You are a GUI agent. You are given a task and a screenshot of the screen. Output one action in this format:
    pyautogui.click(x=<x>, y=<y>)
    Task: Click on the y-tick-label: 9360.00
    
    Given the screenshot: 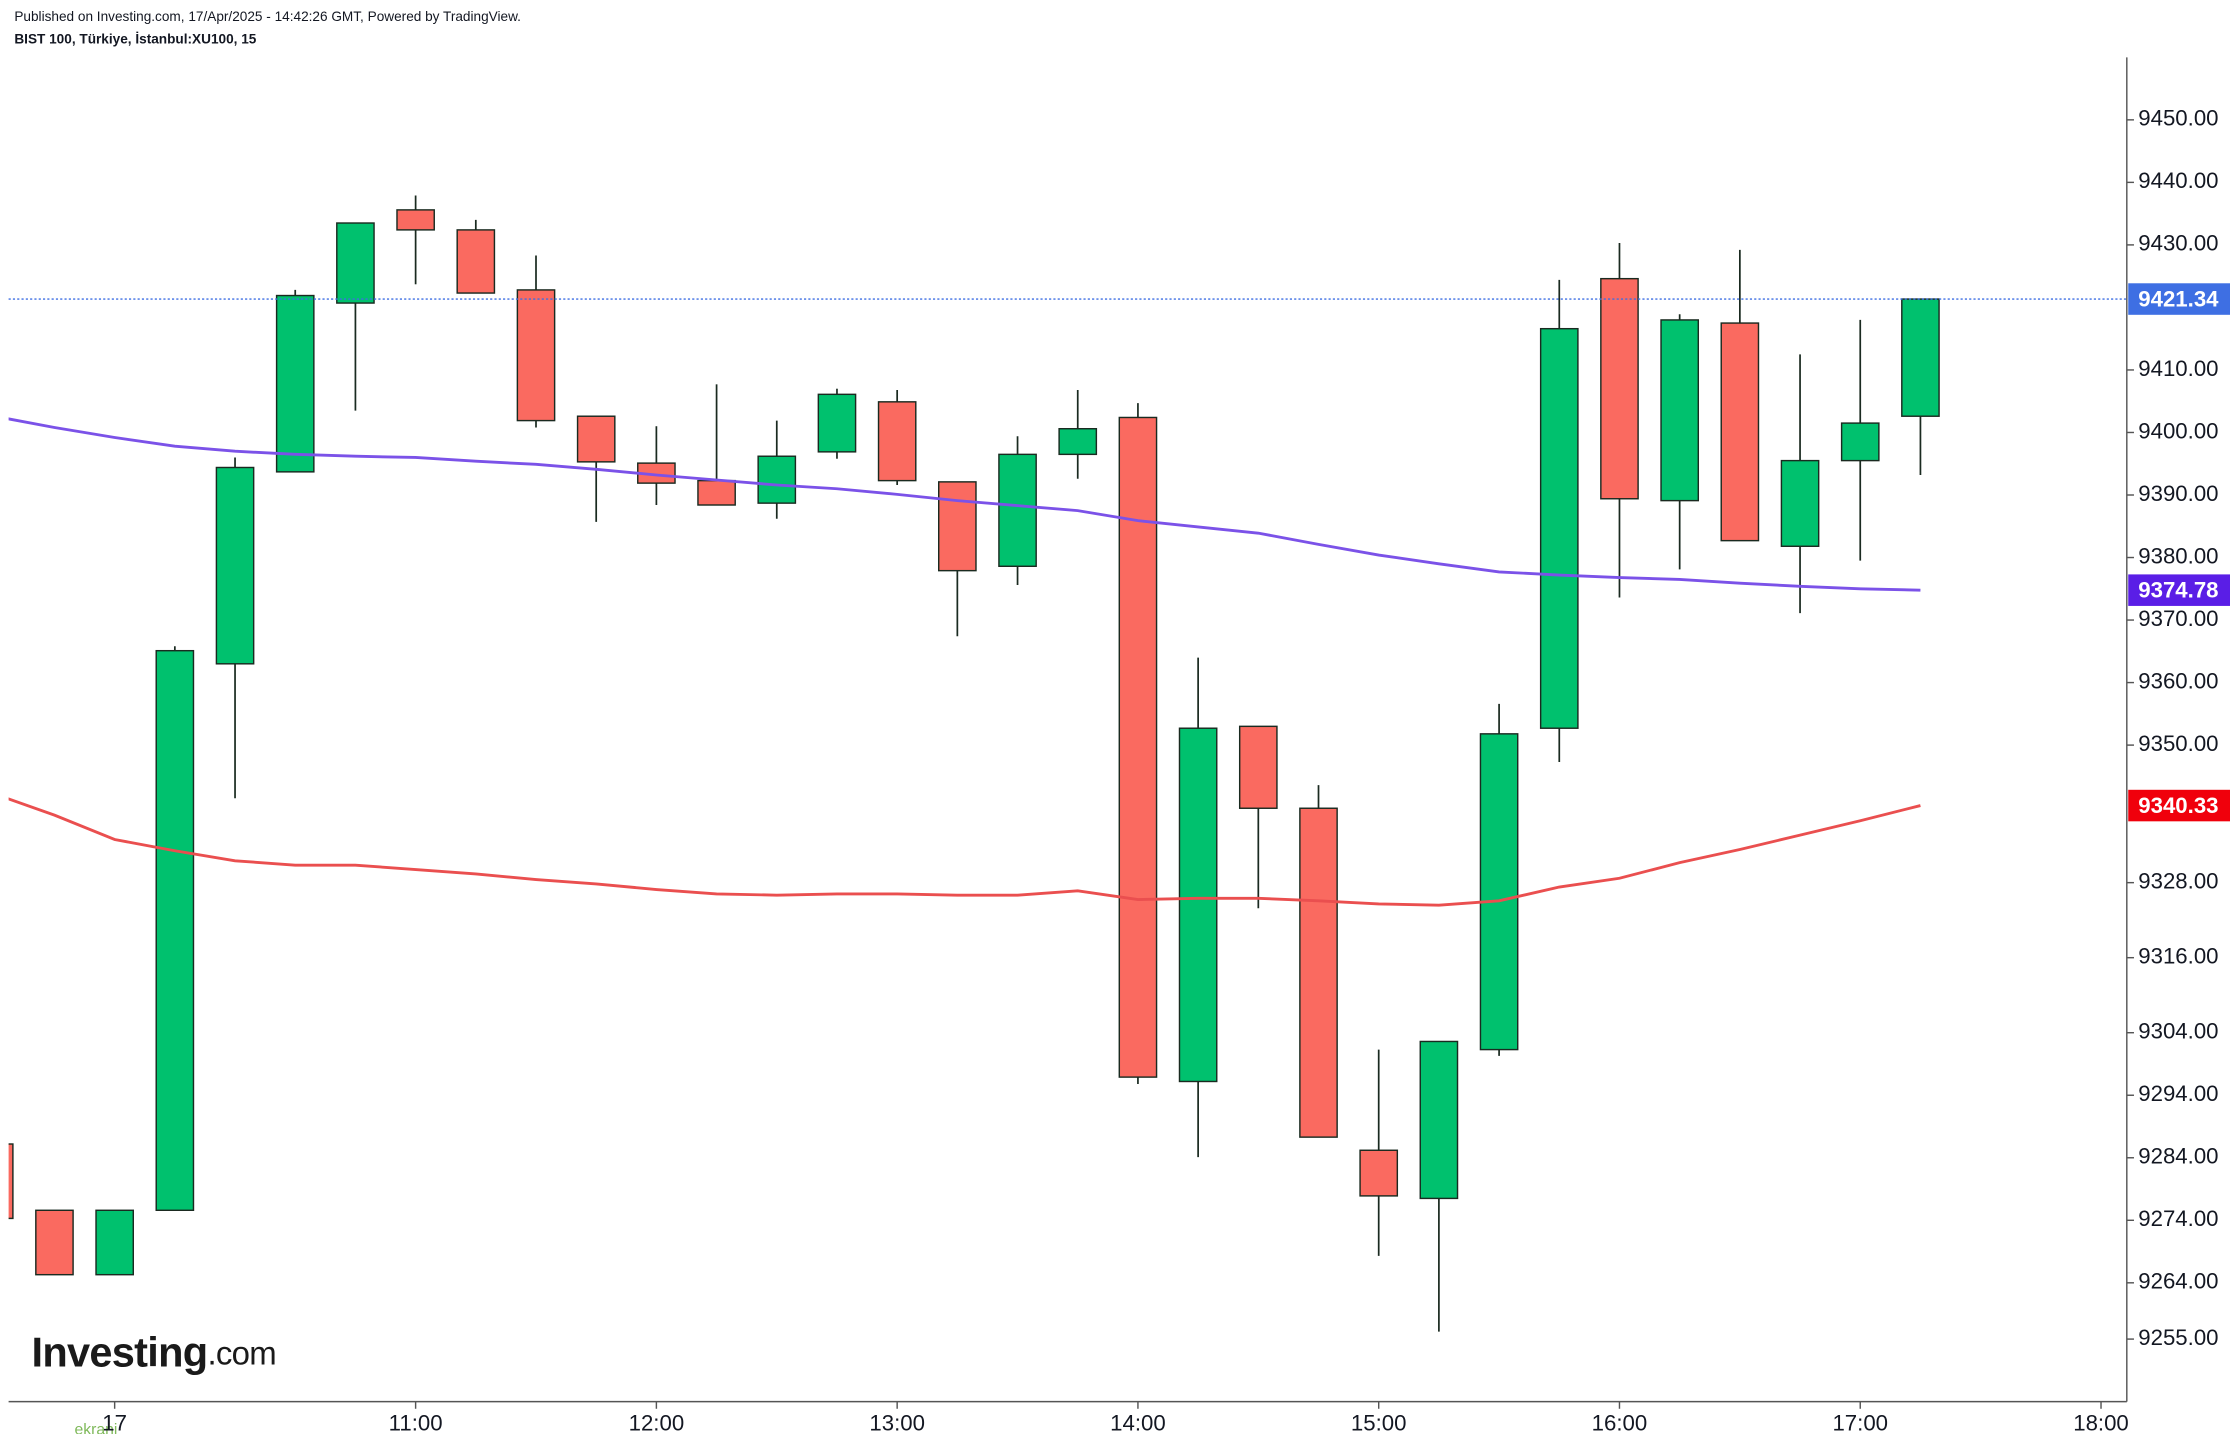 What is the action you would take?
    pyautogui.click(x=2178, y=680)
    